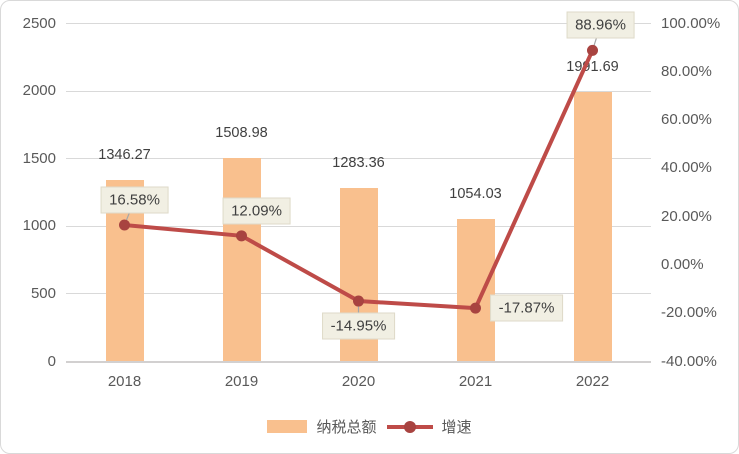 This screenshot has width=739, height=454. I want to click on bar-value-label-2018: 1346.27, so click(124, 154).